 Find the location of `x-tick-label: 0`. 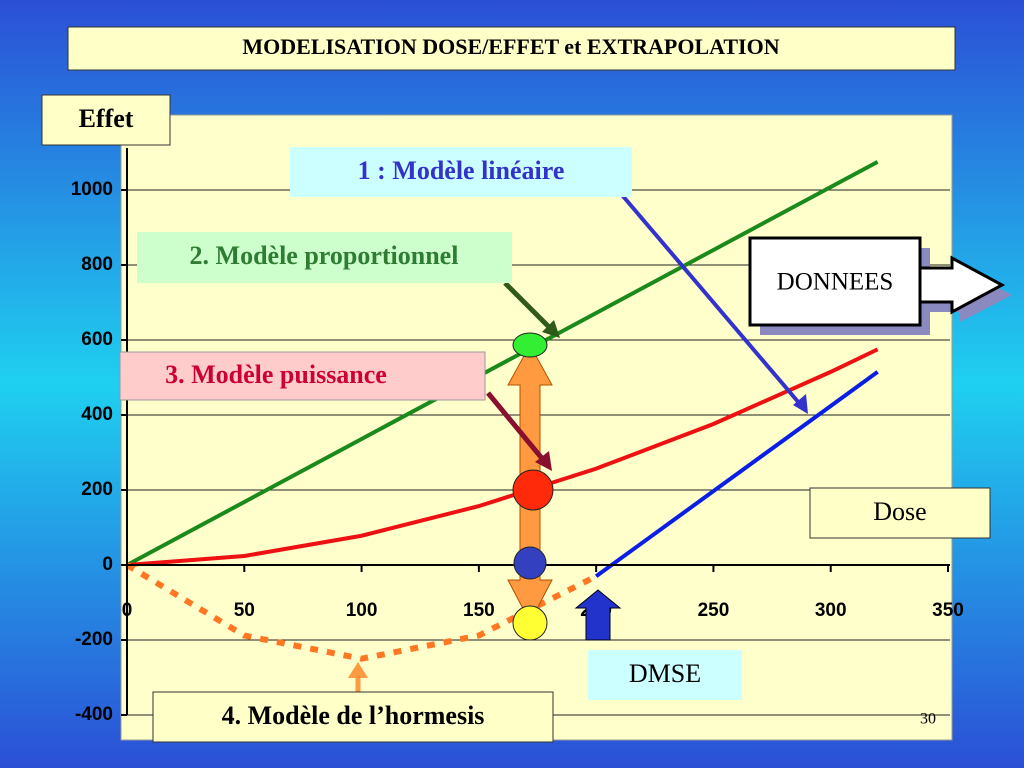

x-tick-label: 0 is located at coordinates (127, 610).